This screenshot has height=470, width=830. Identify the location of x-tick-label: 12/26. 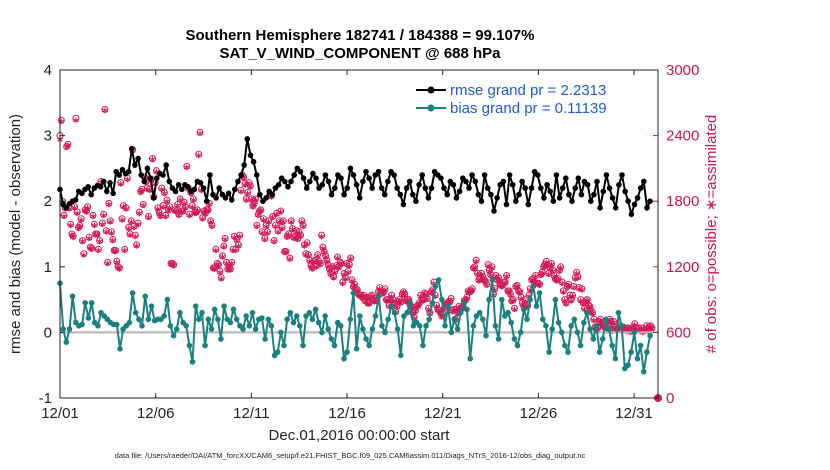
(539, 413).